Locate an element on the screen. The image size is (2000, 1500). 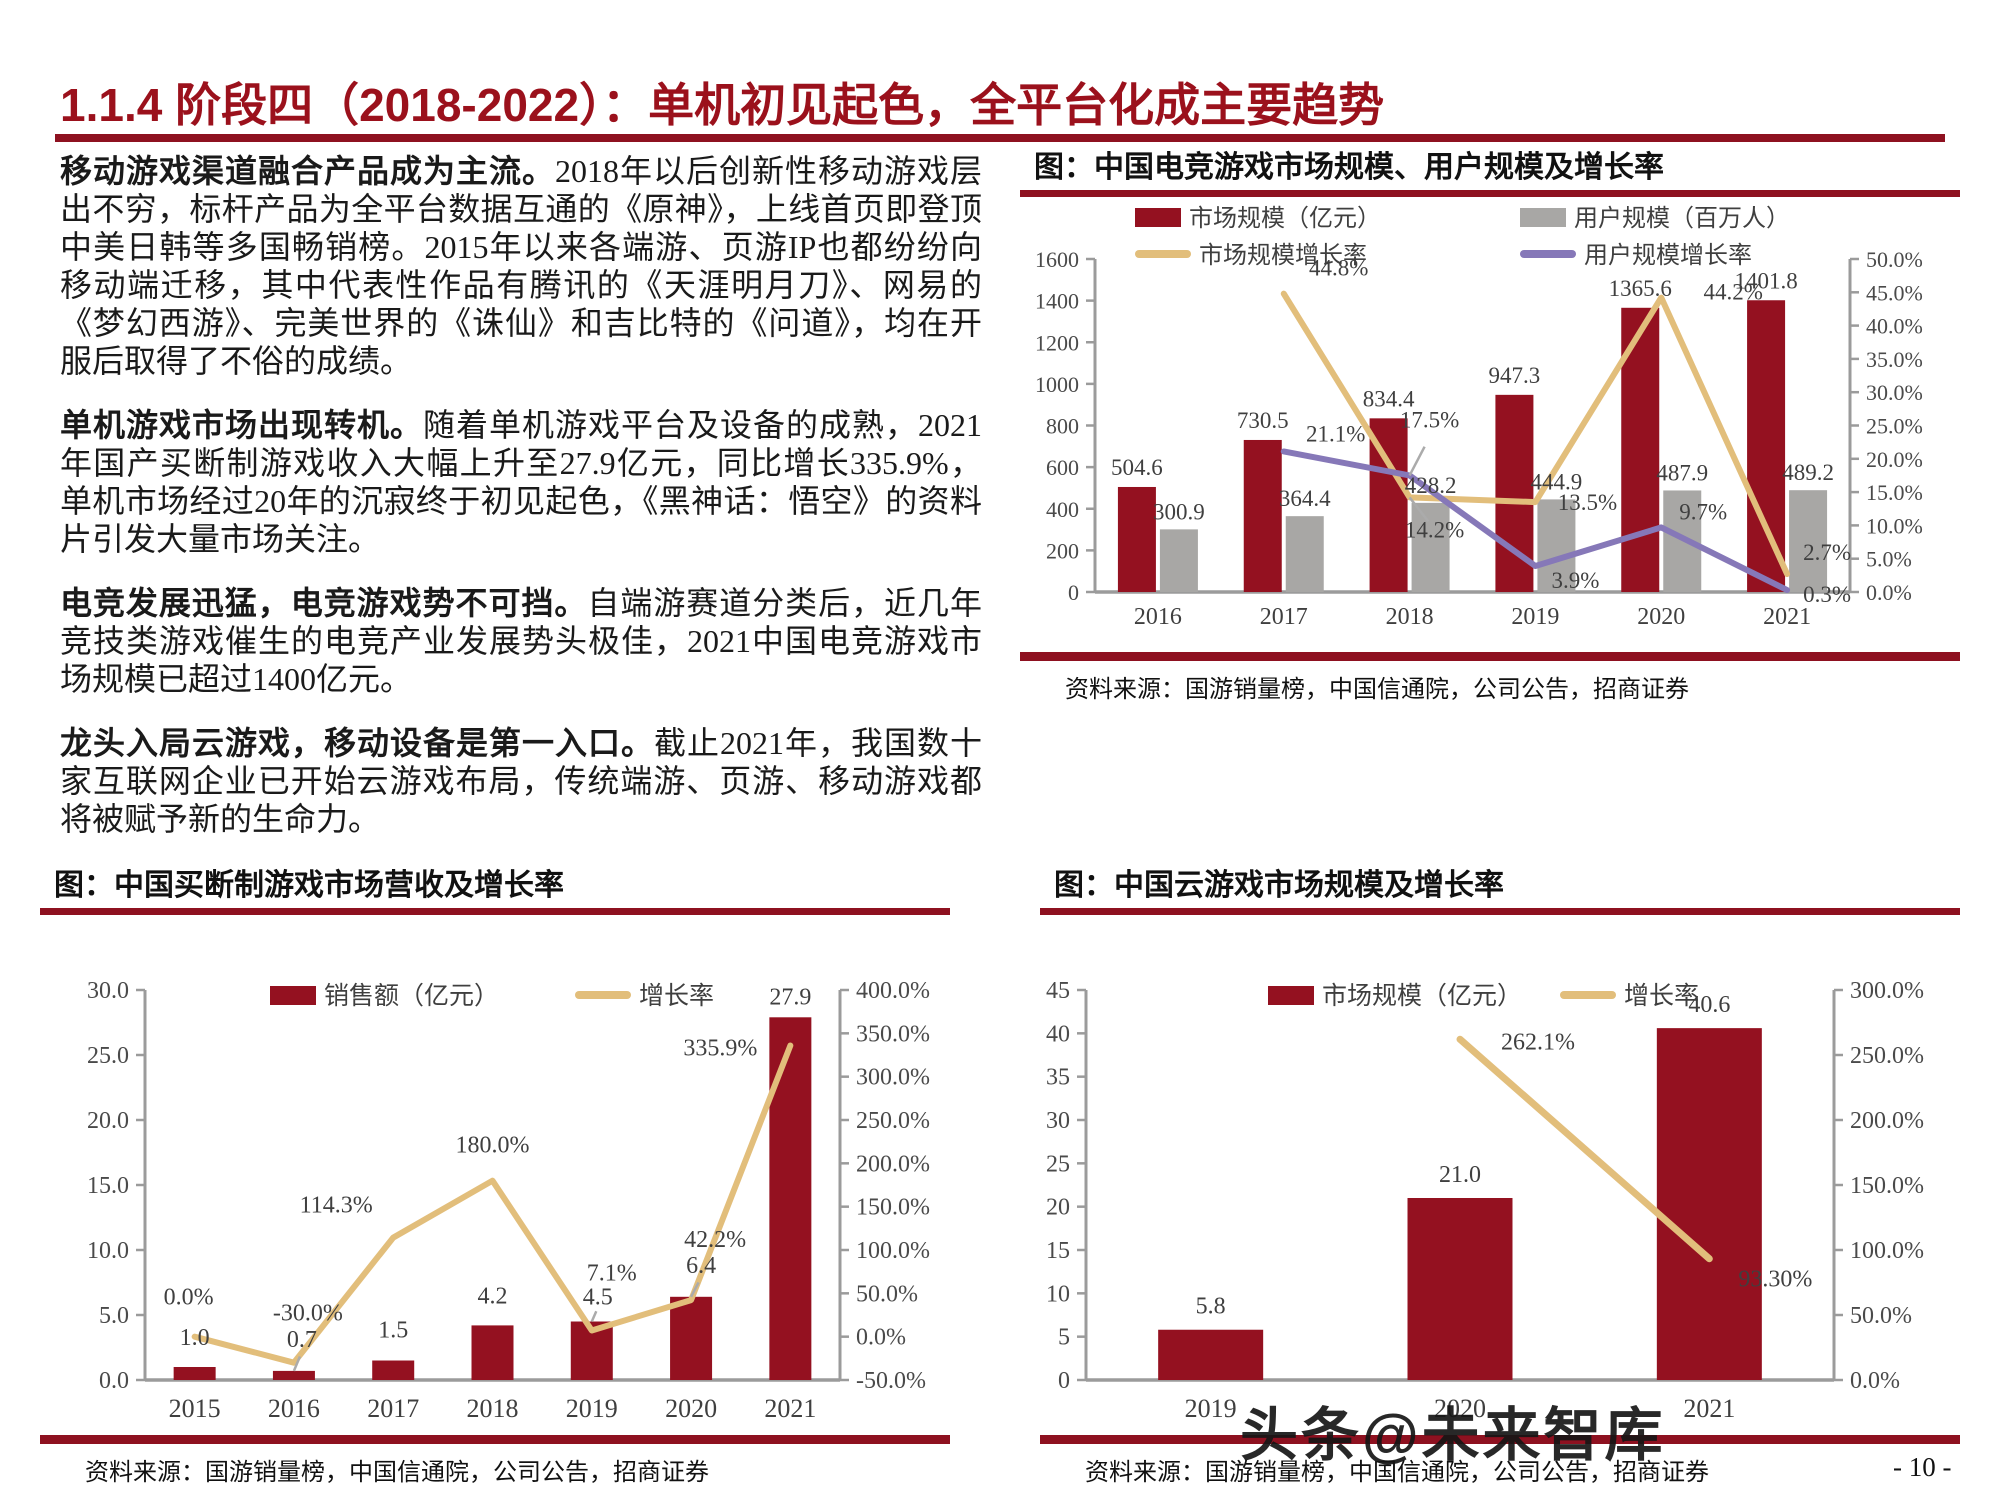
svg-text: 1000 is located at coordinates (1057, 384).